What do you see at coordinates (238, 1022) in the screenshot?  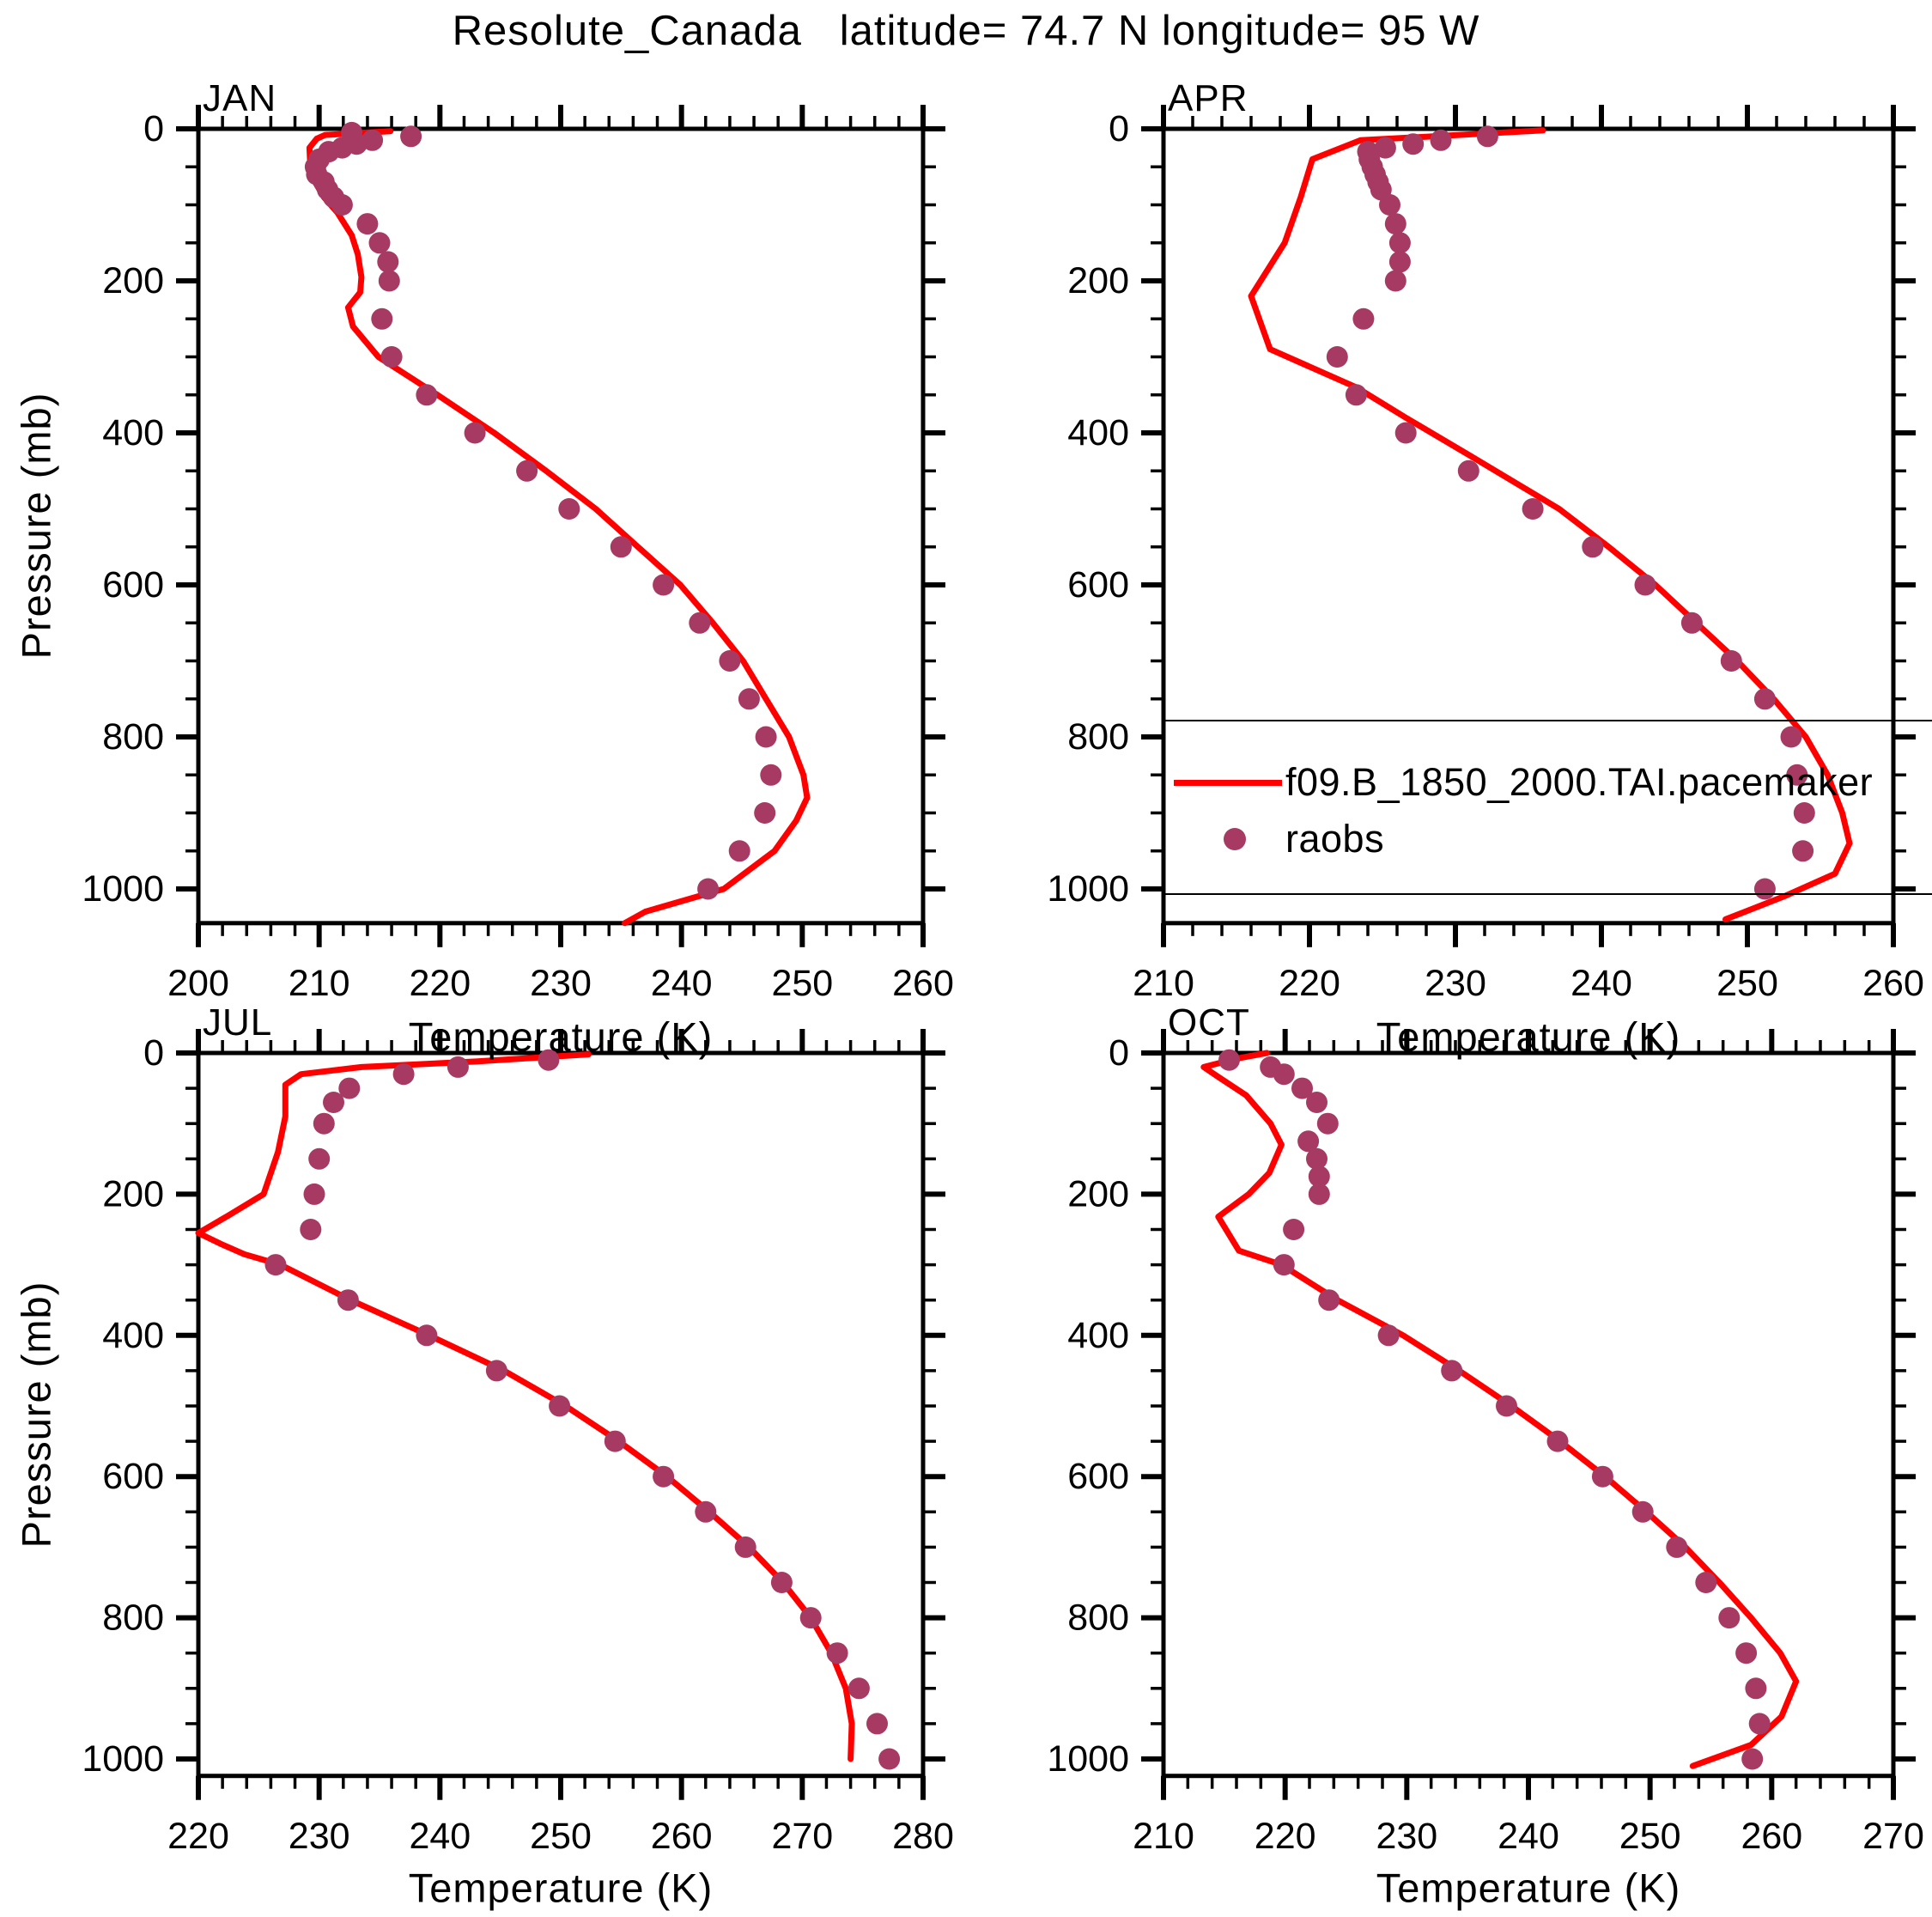 I see `panel-label-jul: JUL` at bounding box center [238, 1022].